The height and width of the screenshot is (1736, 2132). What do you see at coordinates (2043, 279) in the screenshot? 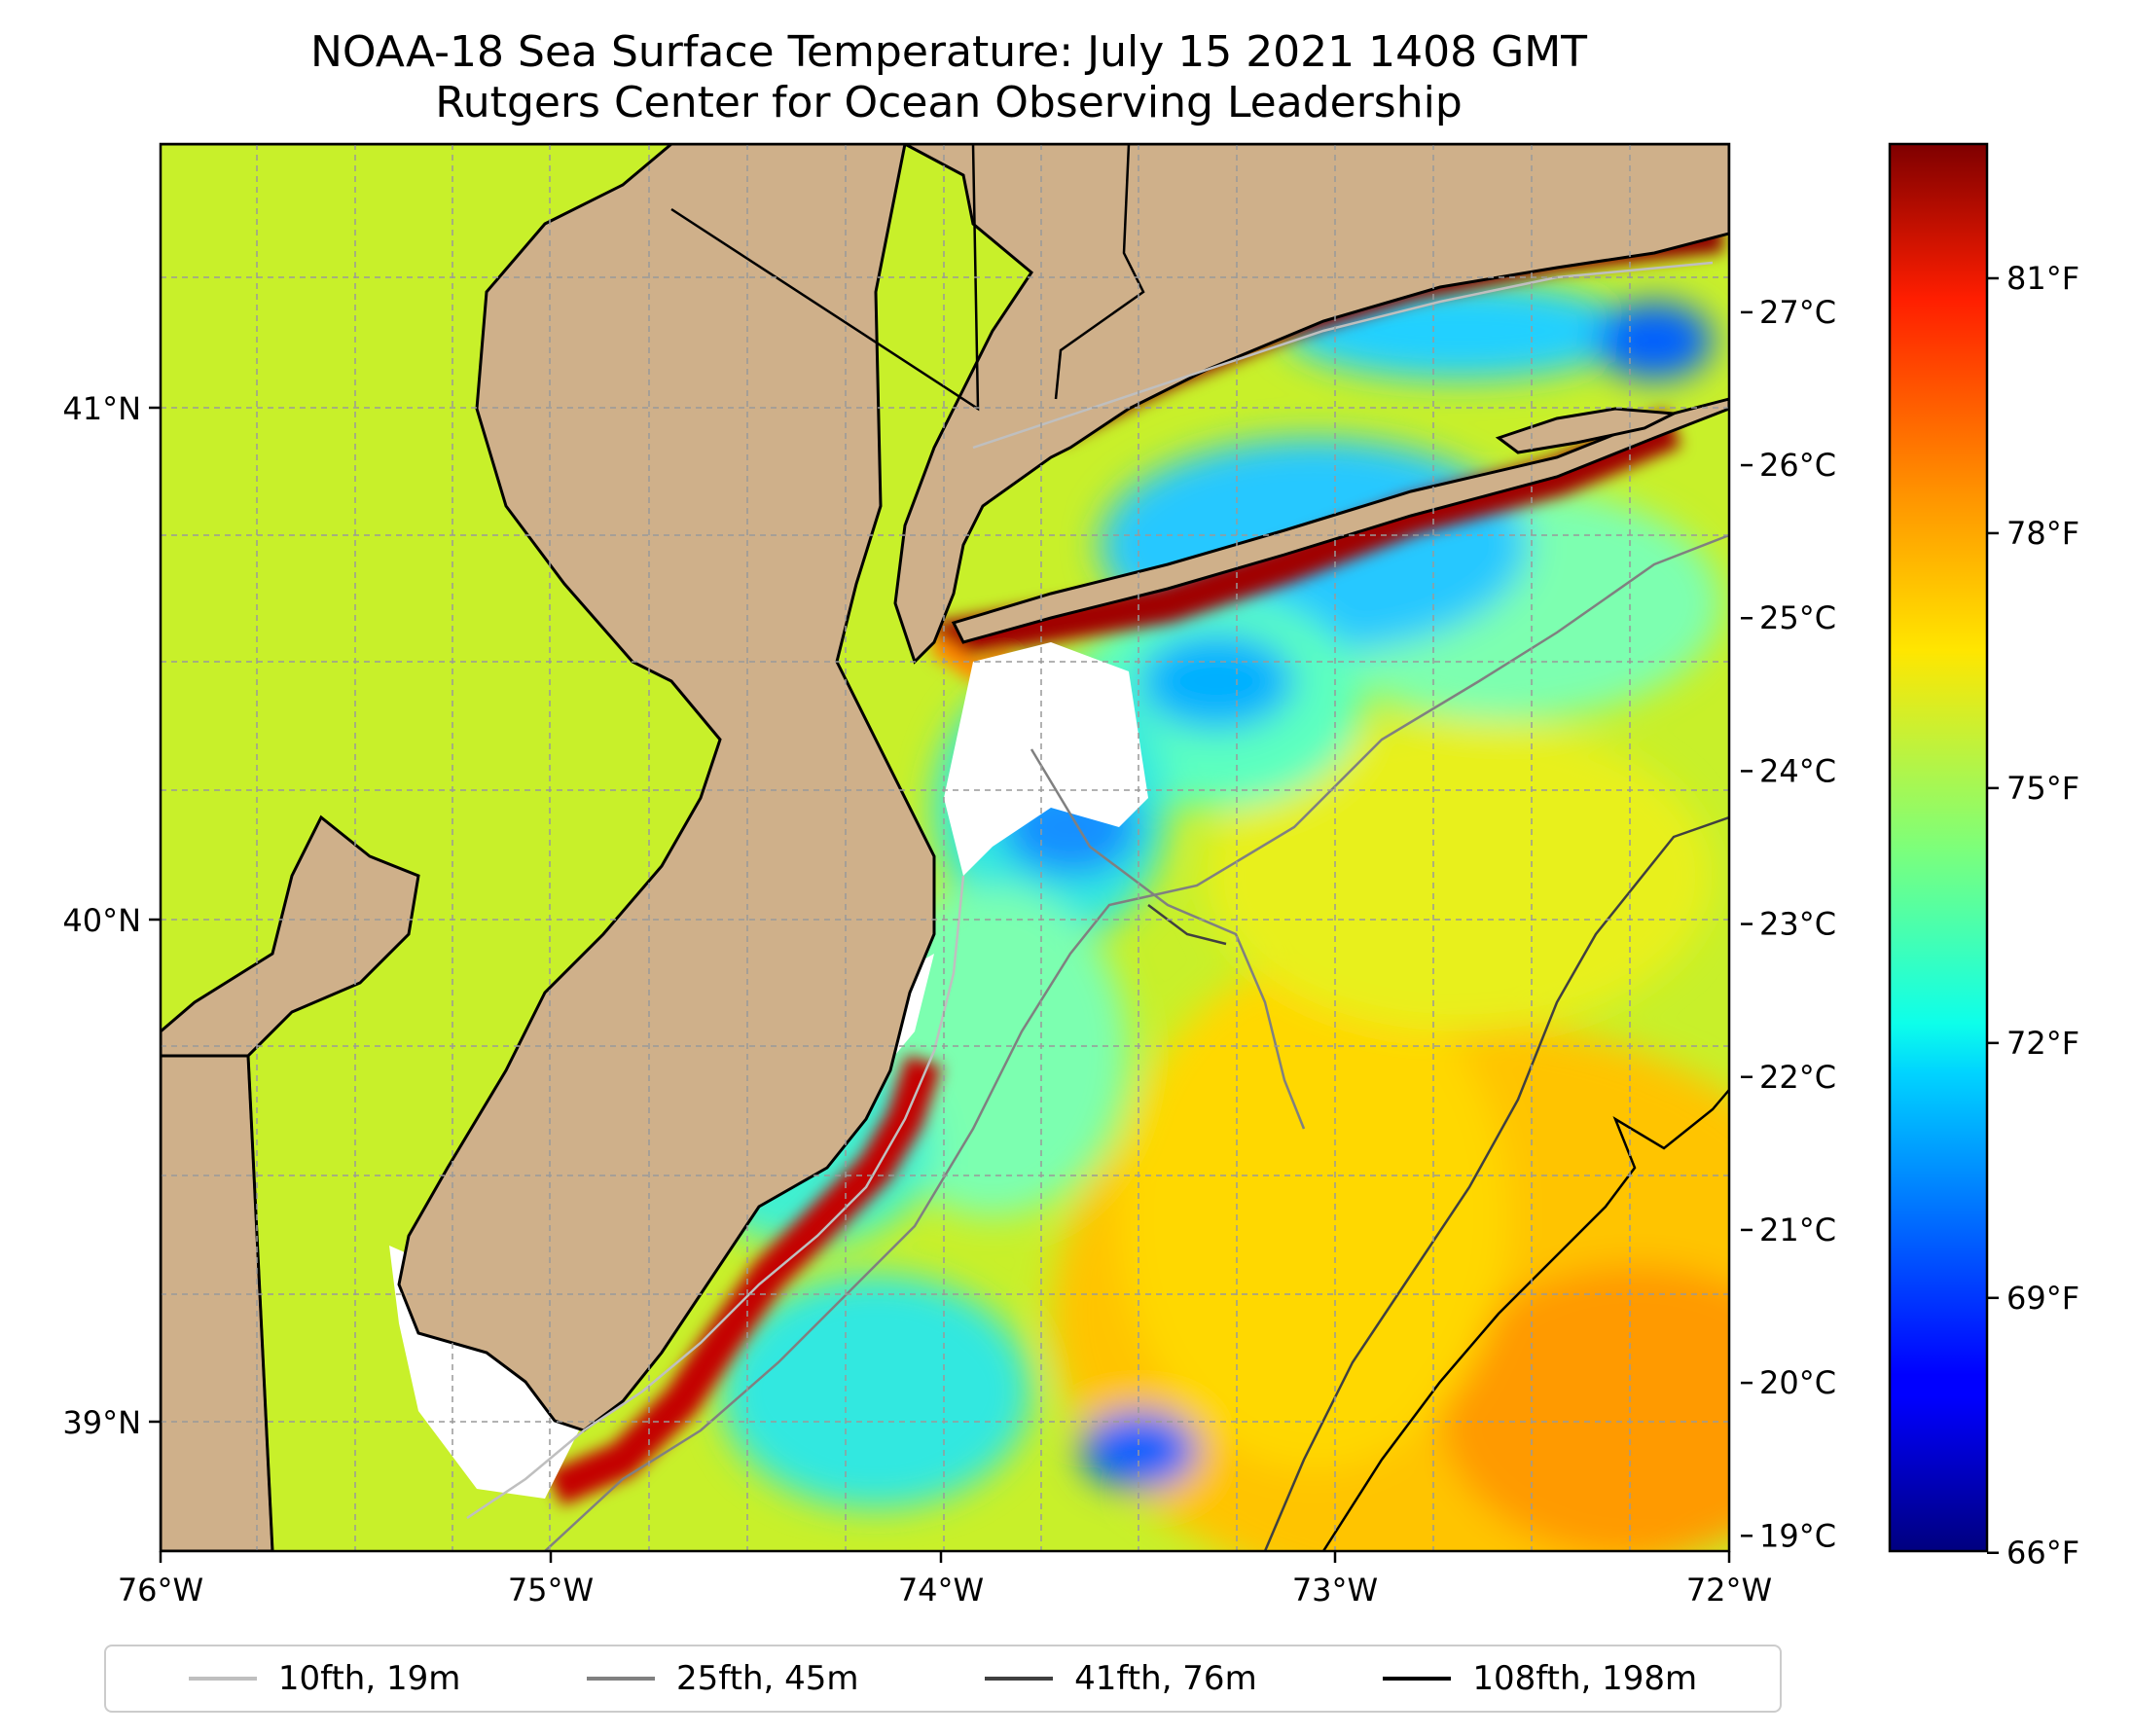
I see `fahrenheit-tick-label: 81°F` at bounding box center [2043, 279].